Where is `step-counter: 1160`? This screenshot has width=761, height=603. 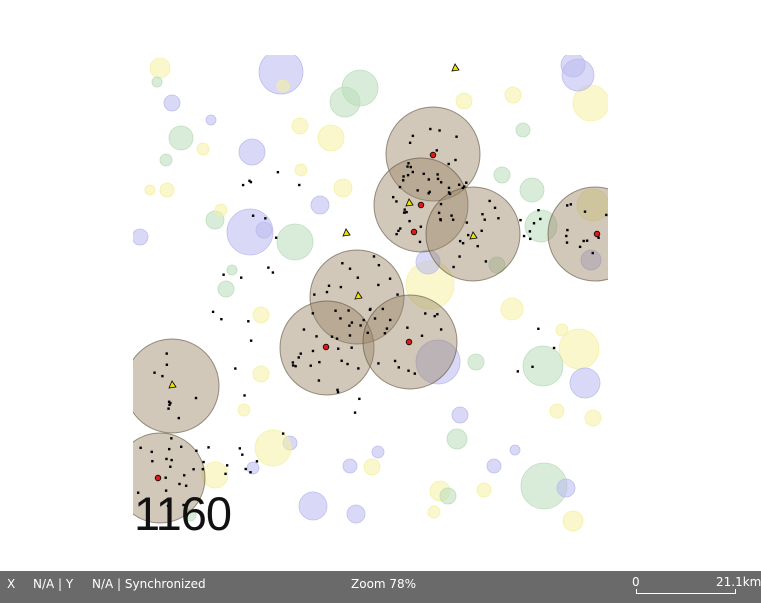
step-counter: 1160 is located at coordinates (183, 513).